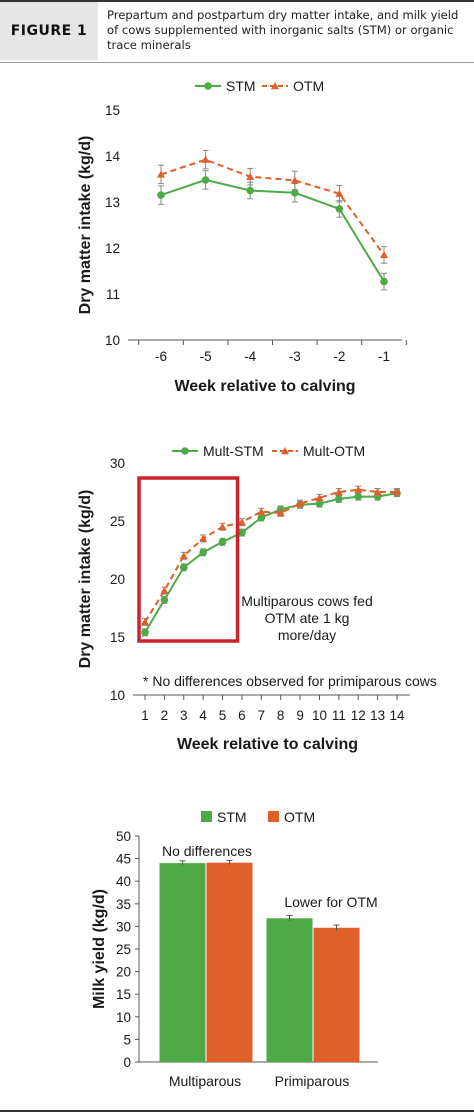 The image size is (474, 1115). I want to click on y-tick-label: 11, so click(113, 294).